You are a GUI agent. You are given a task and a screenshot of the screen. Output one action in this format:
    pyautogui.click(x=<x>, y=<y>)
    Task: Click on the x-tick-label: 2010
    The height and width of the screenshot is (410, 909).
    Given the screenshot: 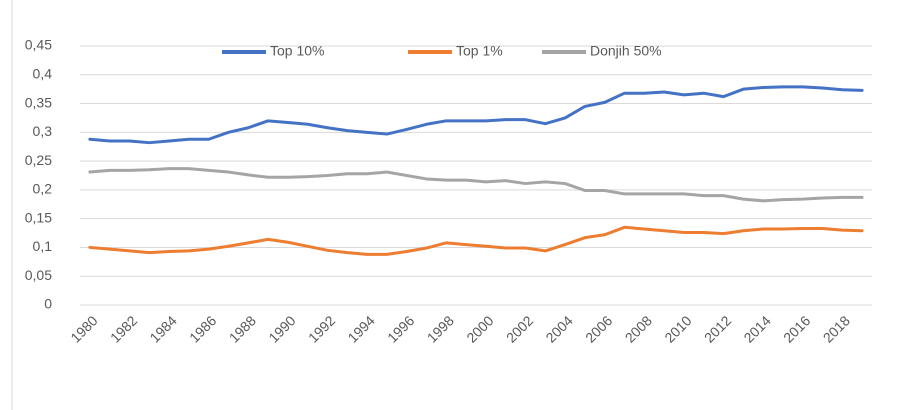 What is the action you would take?
    pyautogui.click(x=677, y=328)
    